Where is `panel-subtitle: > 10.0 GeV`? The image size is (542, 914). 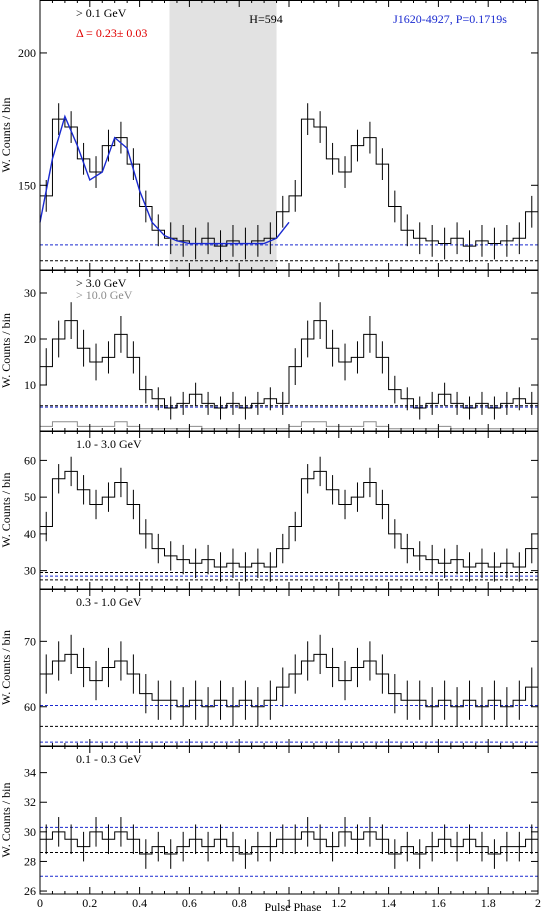 panel-subtitle: > 10.0 GeV is located at coordinates (104, 295).